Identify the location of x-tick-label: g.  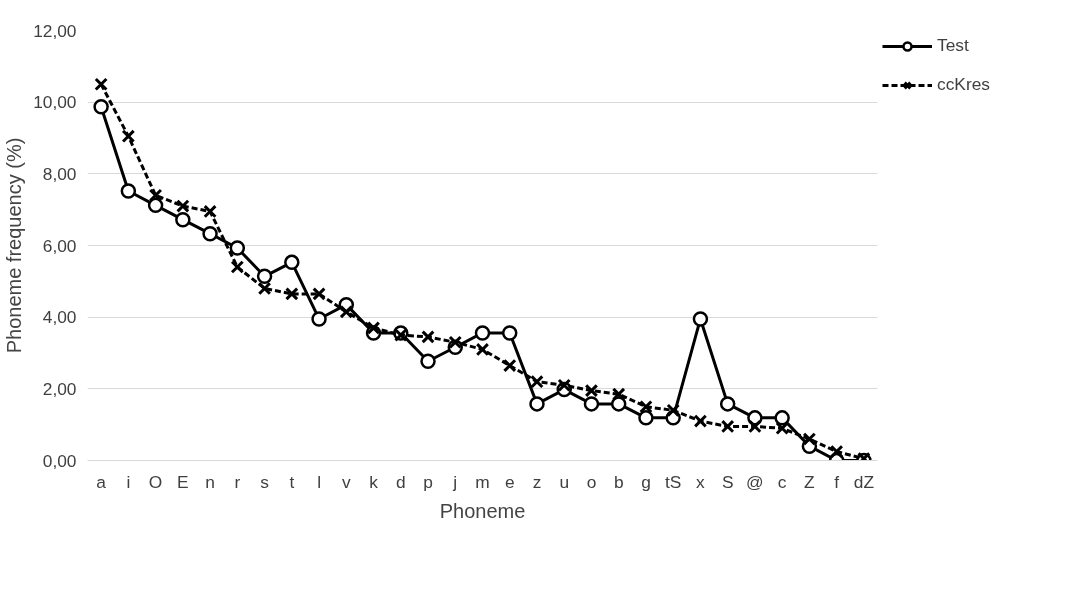
(646, 481).